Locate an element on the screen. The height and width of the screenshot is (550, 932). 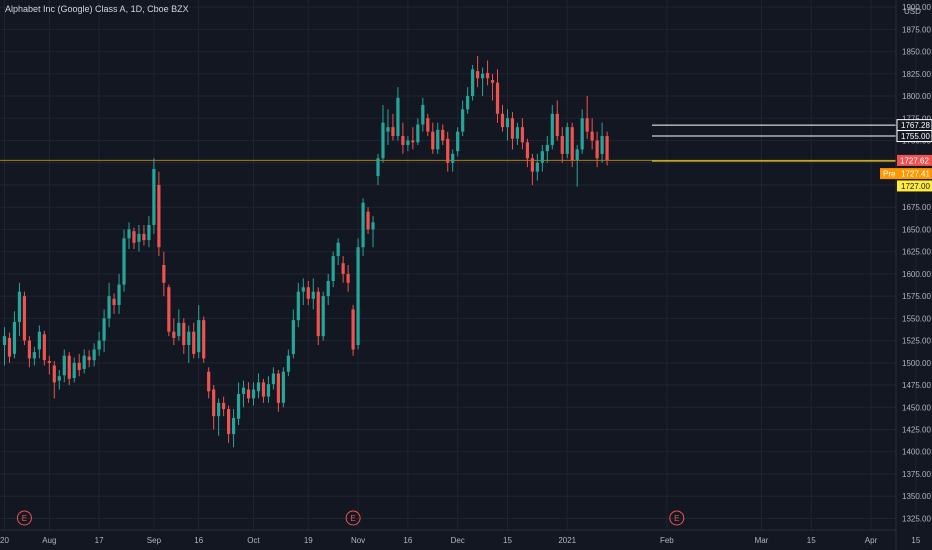
last-price-tag-bg is located at coordinates (914, 160).